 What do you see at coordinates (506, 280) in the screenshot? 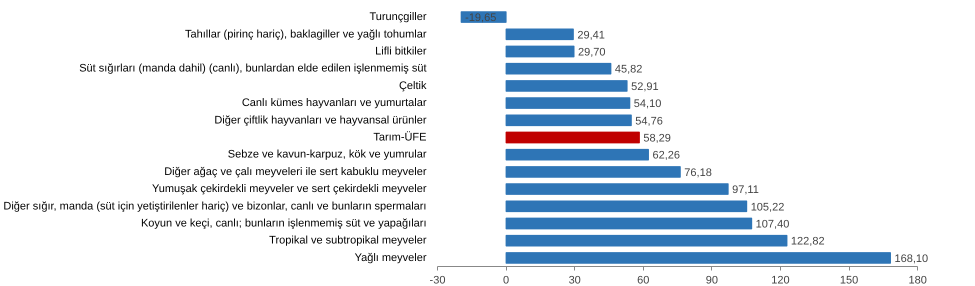
I see `x-tick-label: 0` at bounding box center [506, 280].